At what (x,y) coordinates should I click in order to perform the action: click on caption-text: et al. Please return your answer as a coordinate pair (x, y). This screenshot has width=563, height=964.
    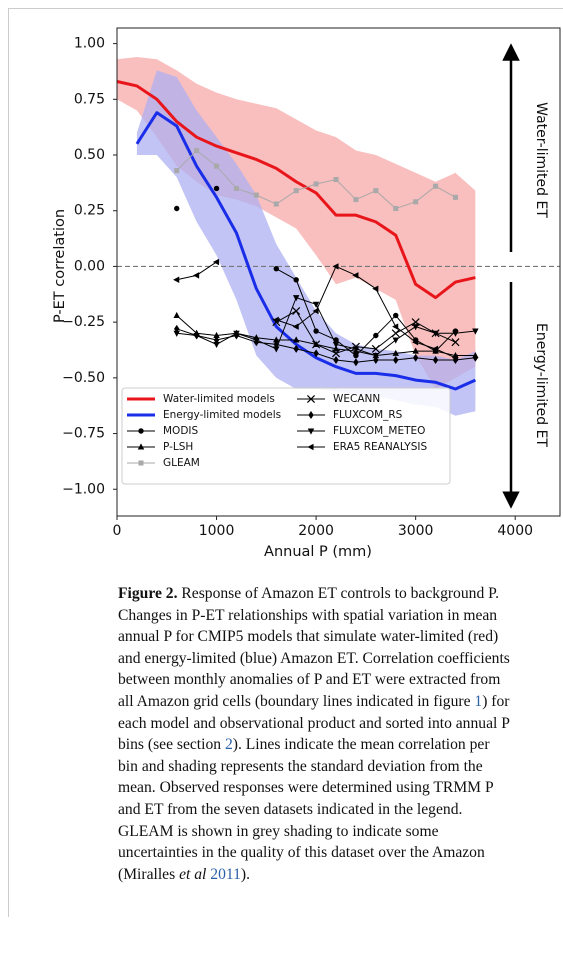
    Looking at the image, I should click on (193, 874).